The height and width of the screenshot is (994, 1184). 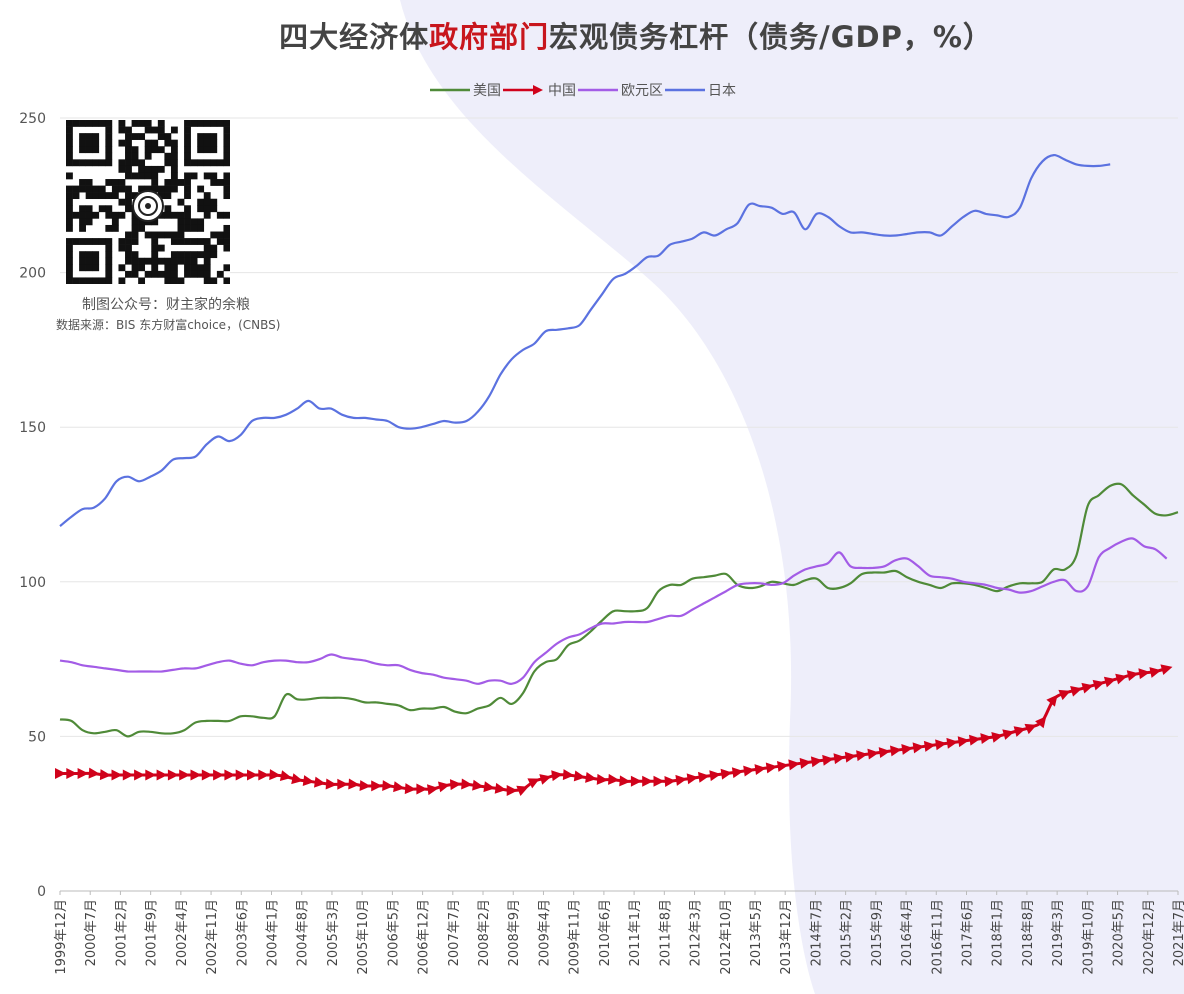 What do you see at coordinates (967, 932) in the screenshot?
I see `x-tick-label-30: 2017年6月` at bounding box center [967, 932].